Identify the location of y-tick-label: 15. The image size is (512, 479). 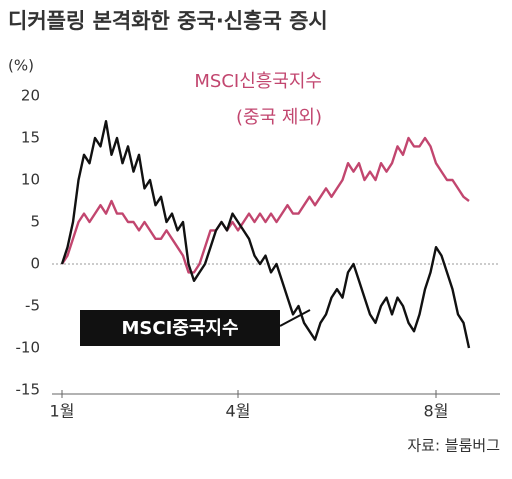
(30, 138).